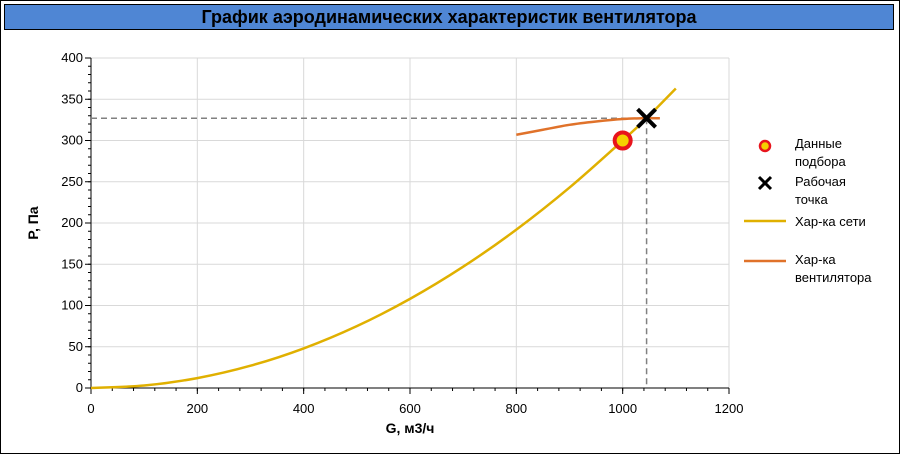  I want to click on legend-circle-marker-icon, so click(765, 146).